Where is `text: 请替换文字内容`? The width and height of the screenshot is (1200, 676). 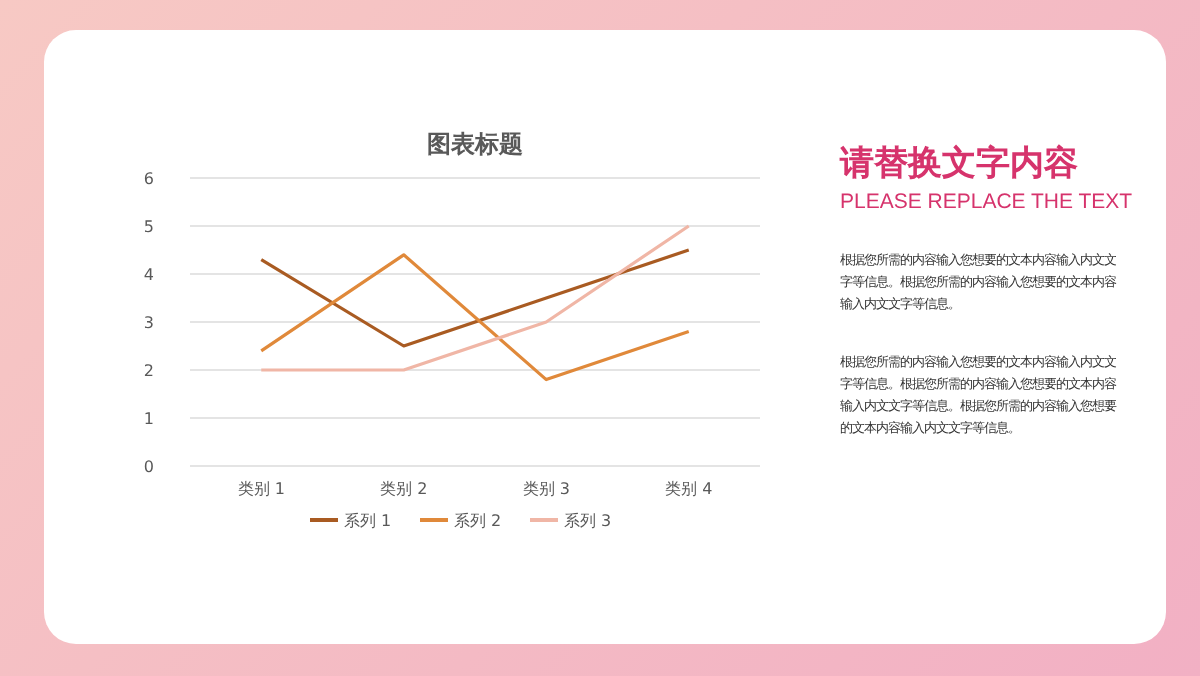 text: 请替换文字内容 is located at coordinates (960, 164).